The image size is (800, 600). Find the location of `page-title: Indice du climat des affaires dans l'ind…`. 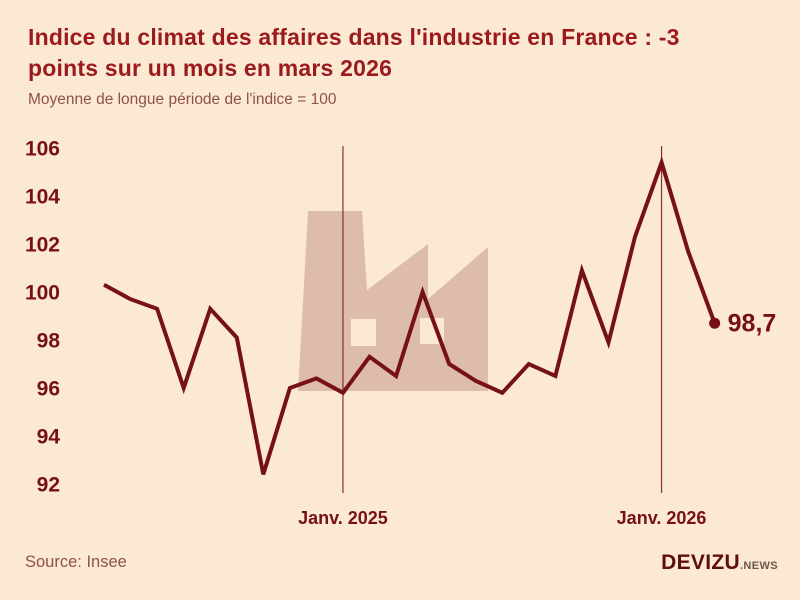

page-title: Indice du climat des affaires dans l'ind… is located at coordinates (400, 53).